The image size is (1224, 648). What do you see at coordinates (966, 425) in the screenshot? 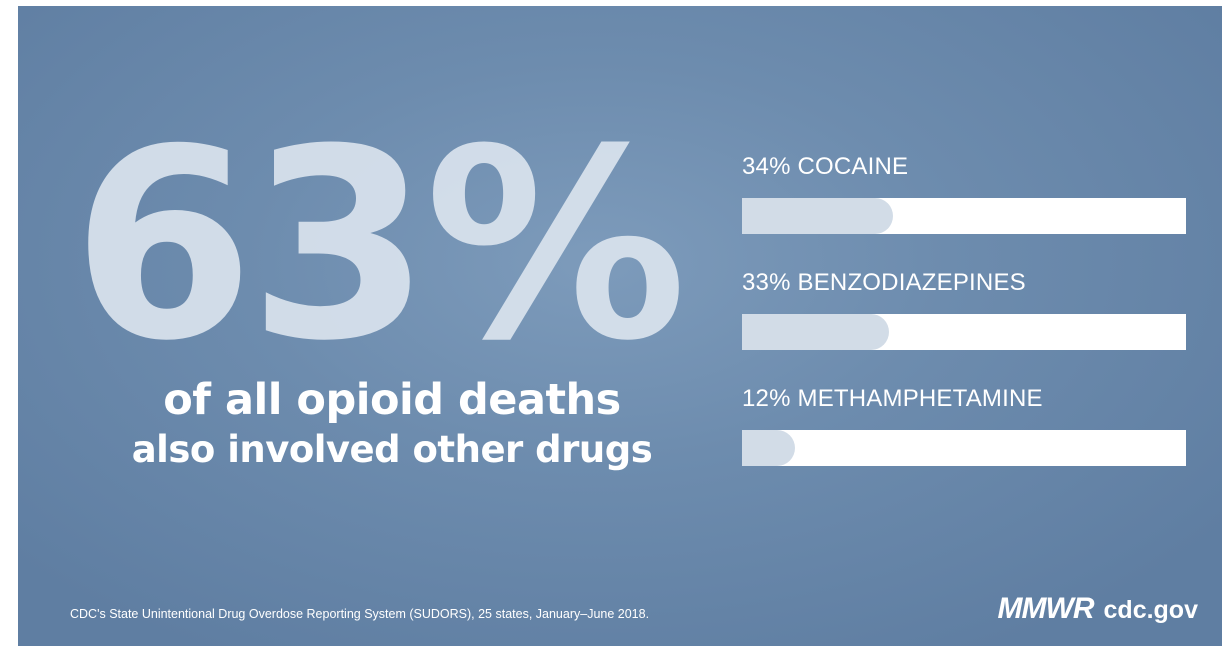
I see `drug-item-methamphetamine: 12% METHAMPHETAMINE` at bounding box center [966, 425].